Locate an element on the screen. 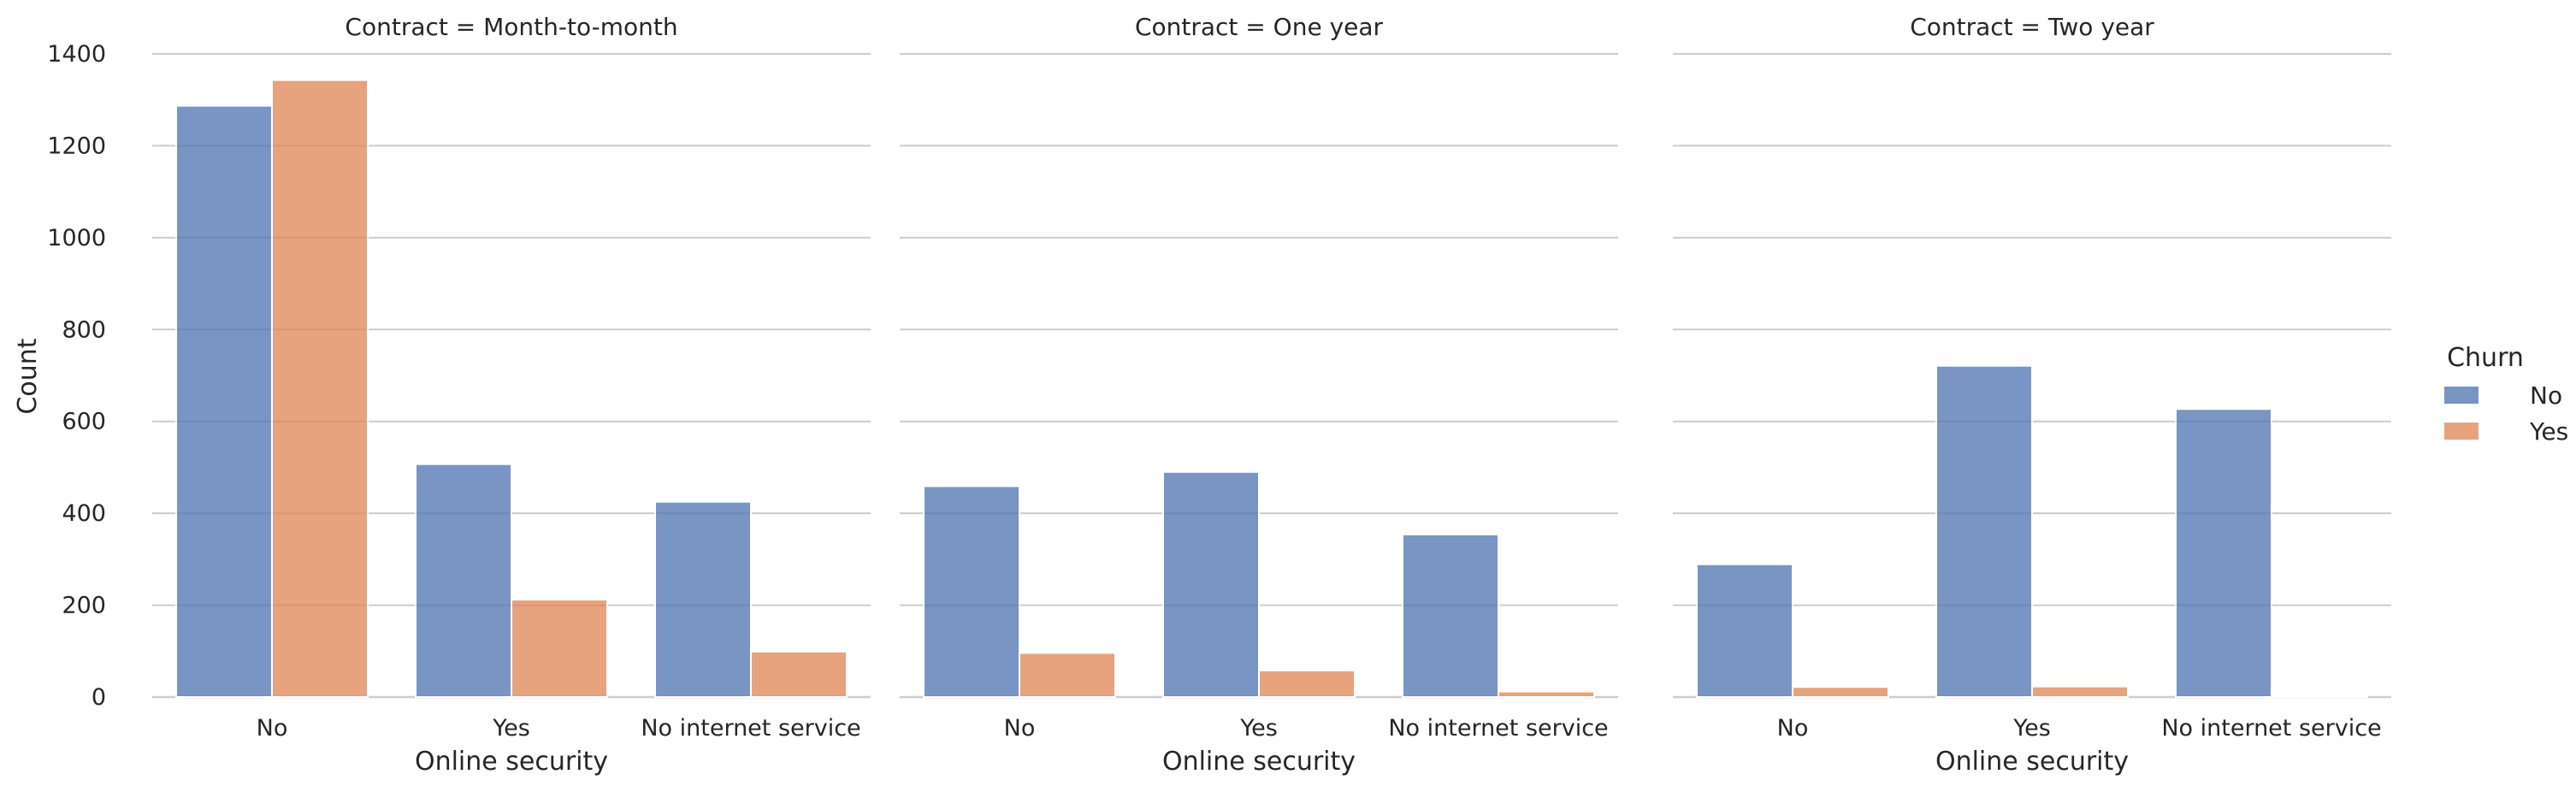 Image resolution: width=2576 pixels, height=792 pixels. legend-entries: No Yes is located at coordinates (2506, 413).